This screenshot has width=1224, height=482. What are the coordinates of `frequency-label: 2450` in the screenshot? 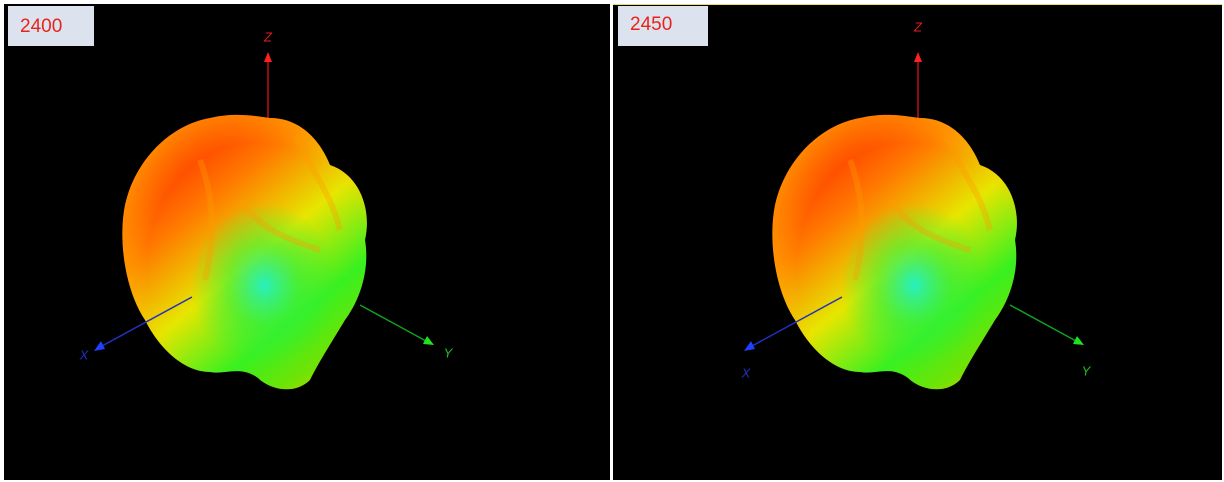 It's located at (651, 24).